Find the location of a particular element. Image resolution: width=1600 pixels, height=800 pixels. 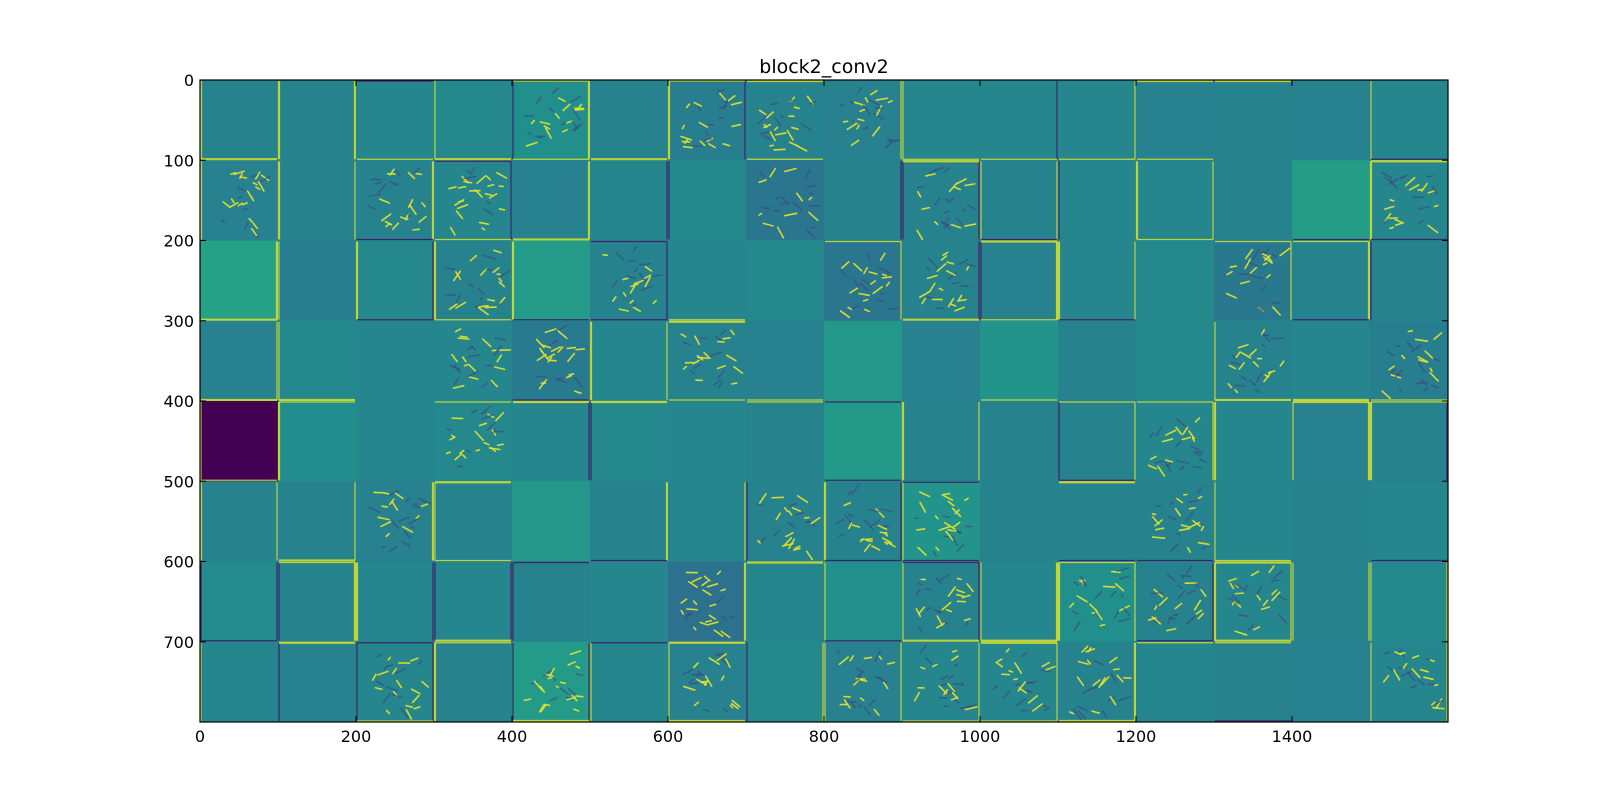

y-tick-label: 200 is located at coordinates (178, 241).